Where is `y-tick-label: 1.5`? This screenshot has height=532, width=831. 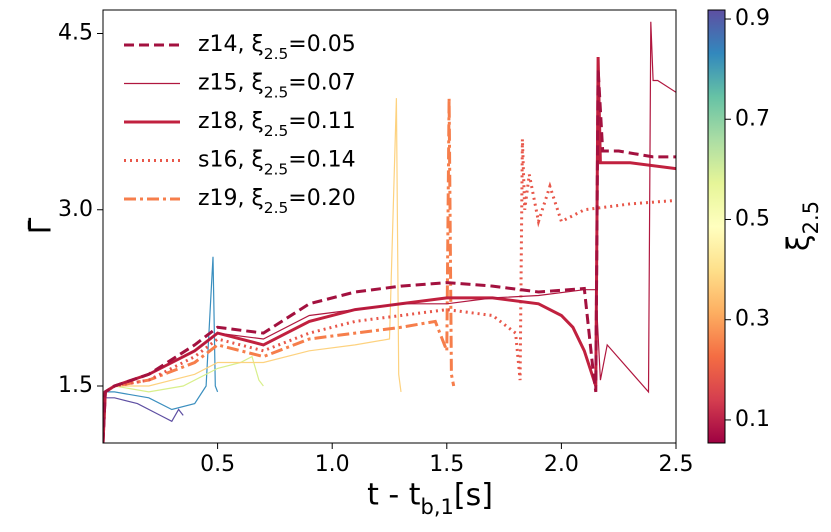
y-tick-label: 1.5 is located at coordinates (75, 385).